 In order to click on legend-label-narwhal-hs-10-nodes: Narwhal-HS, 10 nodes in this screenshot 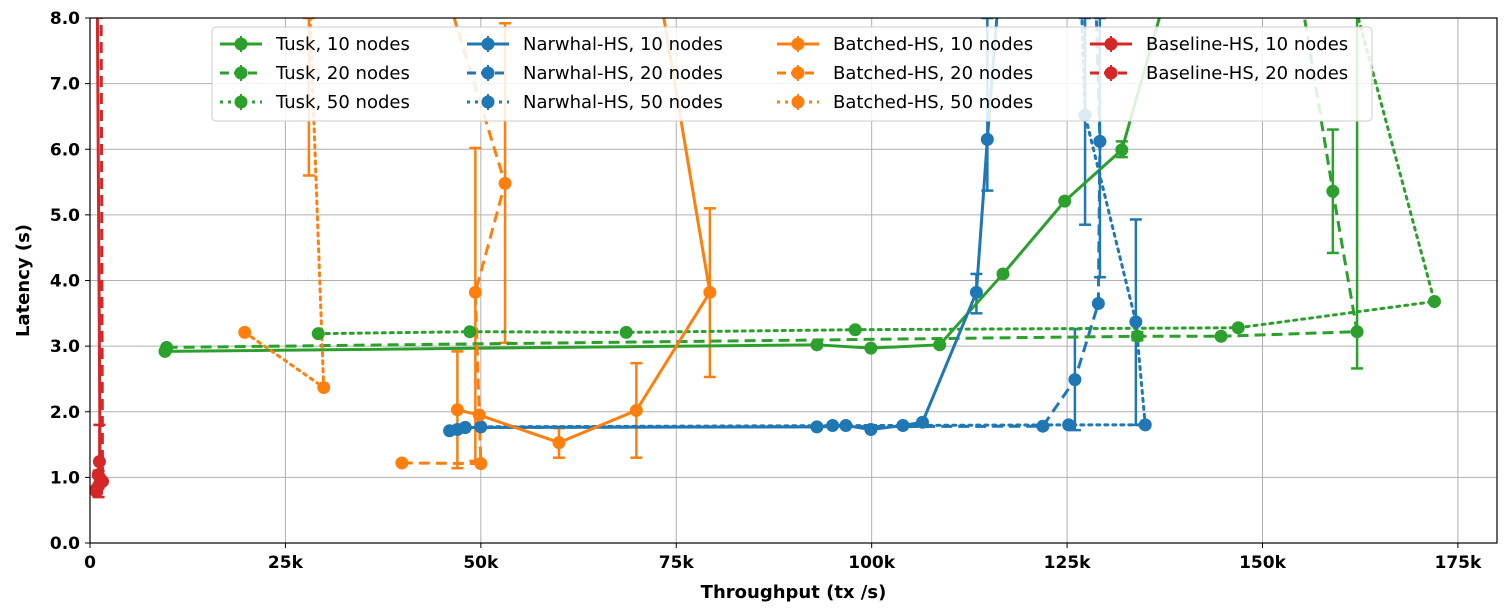, I will do `click(623, 44)`.